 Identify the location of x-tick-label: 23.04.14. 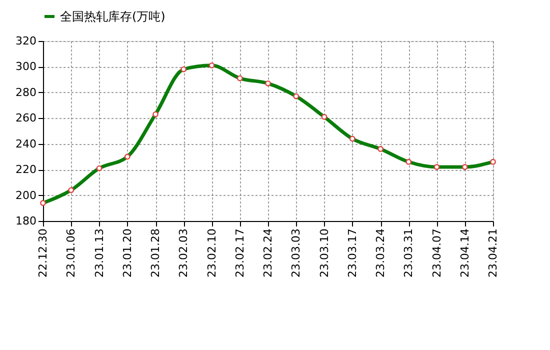
(465, 253).